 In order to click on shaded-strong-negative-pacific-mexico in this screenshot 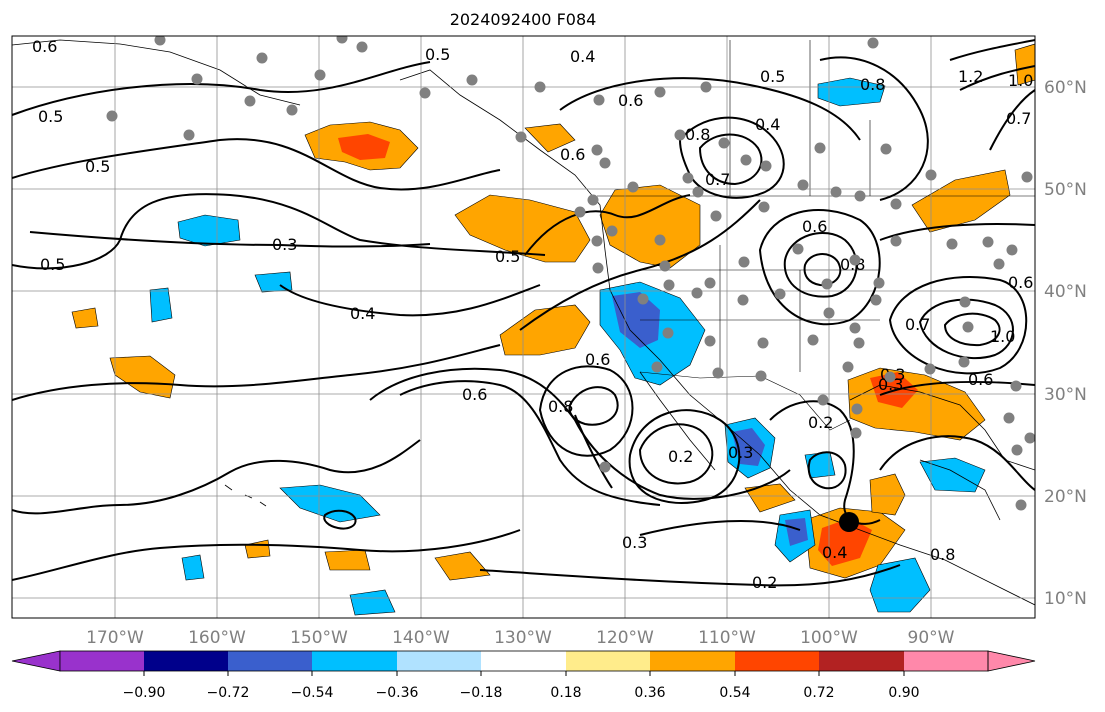, I will do `click(796, 532)`.